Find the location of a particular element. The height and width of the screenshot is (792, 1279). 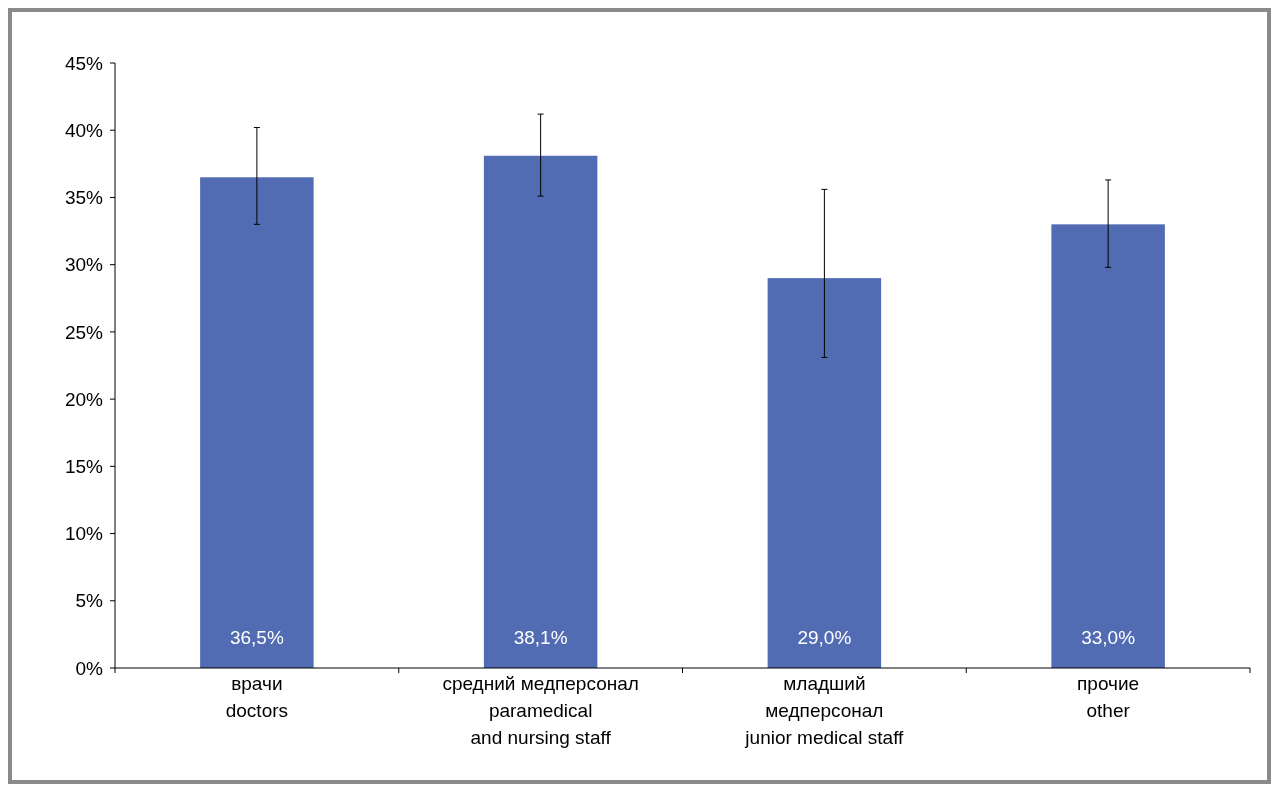

data-label: 29,0% is located at coordinates (824, 637).